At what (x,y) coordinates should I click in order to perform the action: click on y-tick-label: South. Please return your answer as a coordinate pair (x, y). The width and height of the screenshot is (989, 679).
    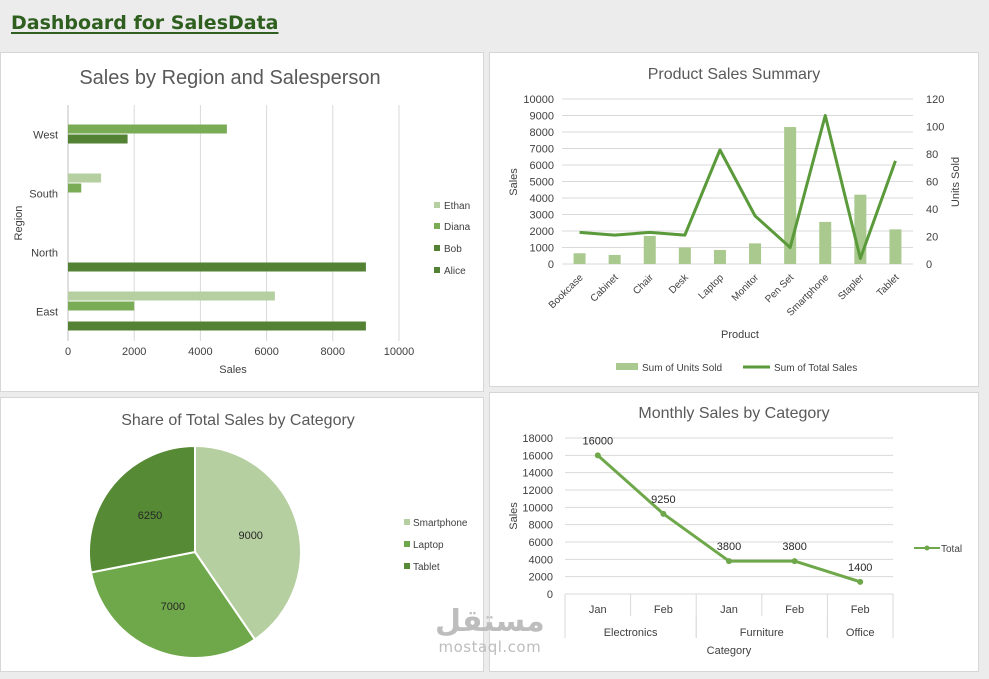
    Looking at the image, I should click on (43, 195).